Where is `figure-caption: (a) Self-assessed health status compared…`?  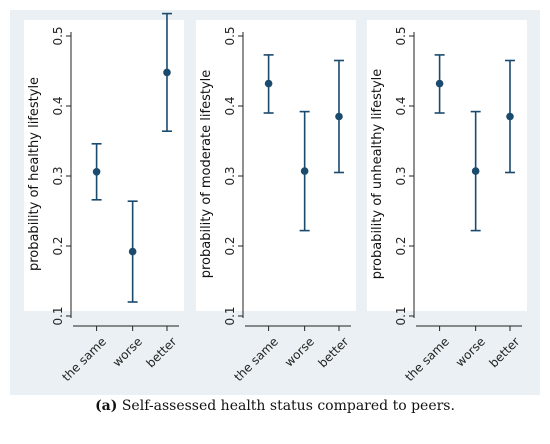
figure-caption: (a) Self-assessed health status compared… is located at coordinates (275, 406).